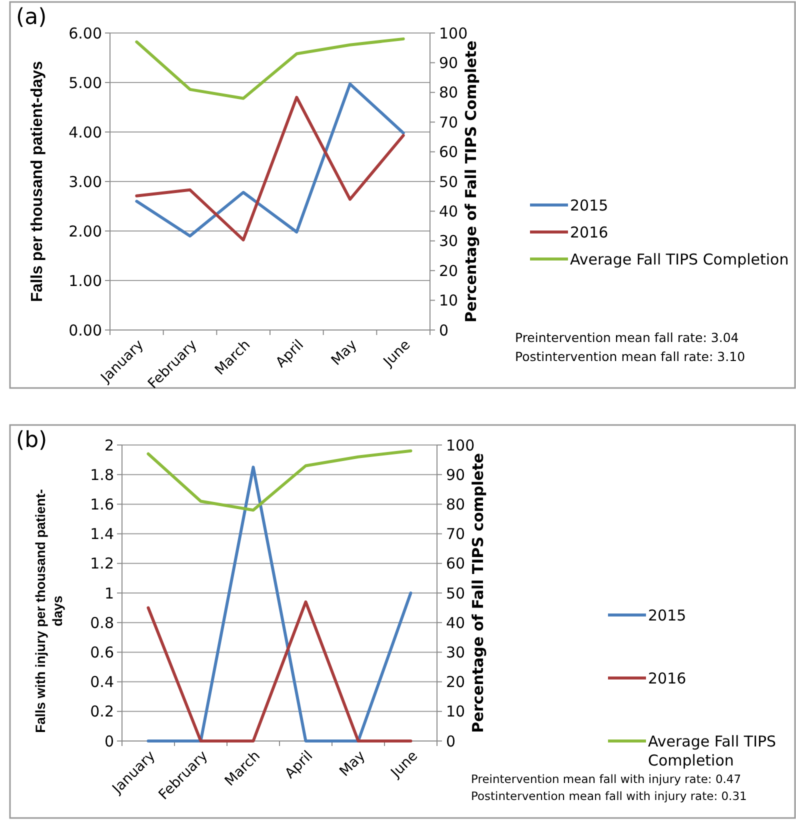 The image size is (796, 820). What do you see at coordinates (49, 611) in the screenshot?
I see `y-axis-title: Falls with injury per thousand patient-days` at bounding box center [49, 611].